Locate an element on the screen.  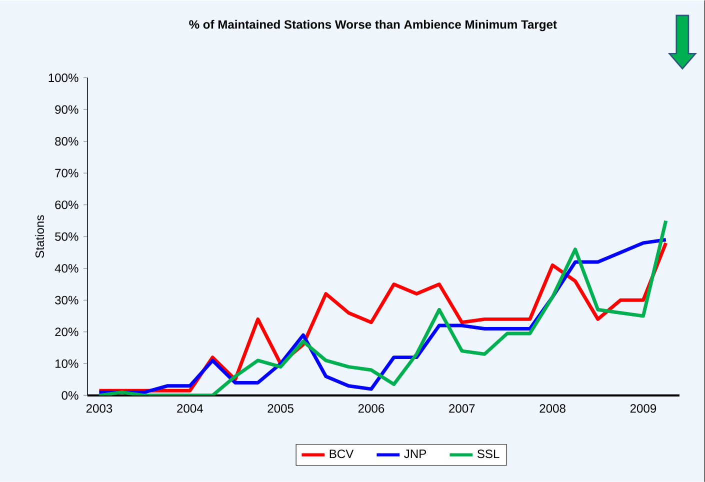
chart-title: % of Maintained Stations Worse than Ambience Minimum Target is located at coordinates (373, 26).